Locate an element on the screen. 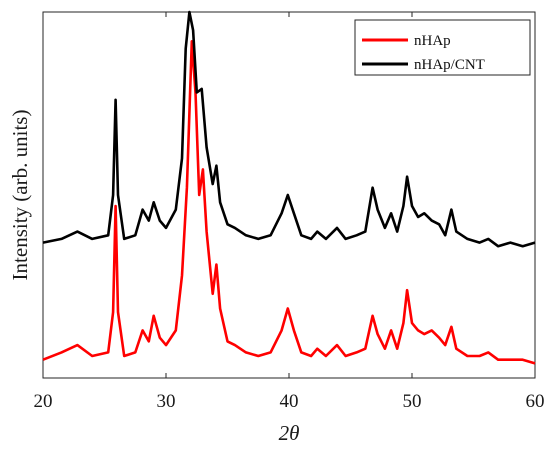  legend: nHAp nHAp/CNT is located at coordinates (442, 47).